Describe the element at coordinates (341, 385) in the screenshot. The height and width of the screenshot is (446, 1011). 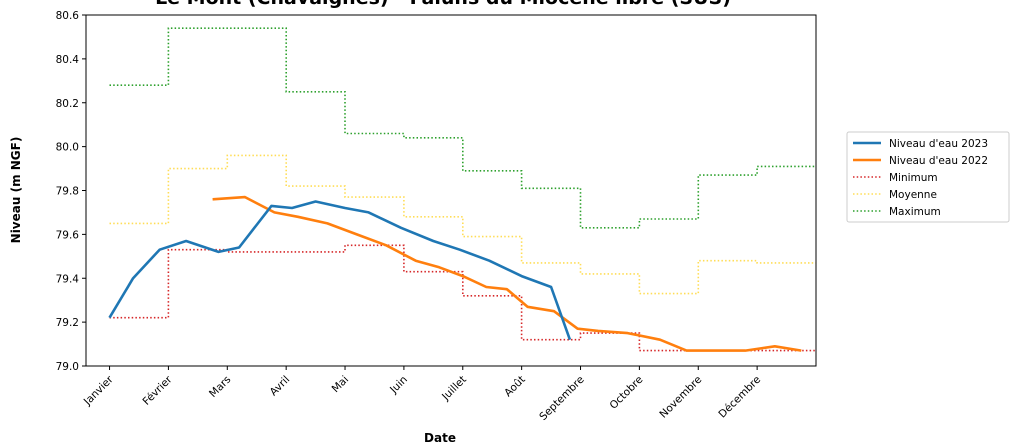
I see `x-tick-label: Mai` at that location.